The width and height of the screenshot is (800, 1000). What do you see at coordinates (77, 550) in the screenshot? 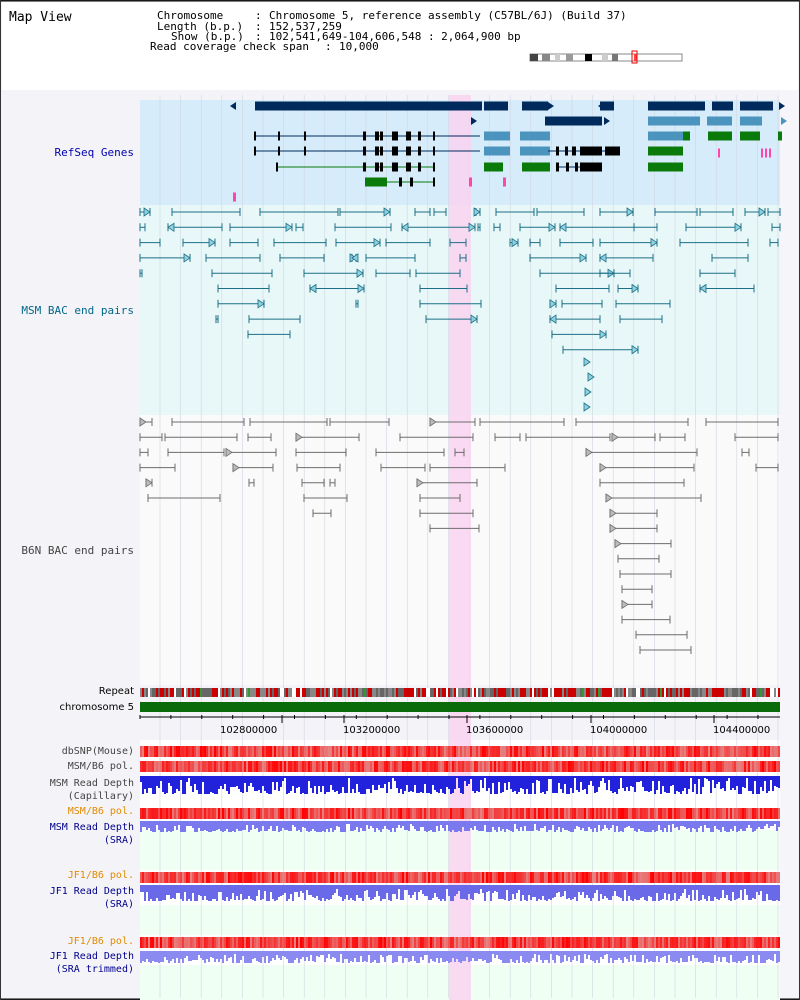
I see `track-label-b6n-bac: B6N BAC end pairs` at bounding box center [77, 550].